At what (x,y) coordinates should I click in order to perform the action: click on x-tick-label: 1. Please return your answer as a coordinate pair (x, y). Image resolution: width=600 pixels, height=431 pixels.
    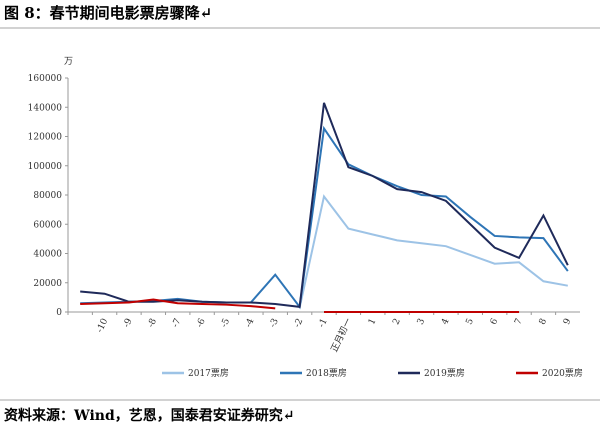
    Looking at the image, I should click on (372, 321).